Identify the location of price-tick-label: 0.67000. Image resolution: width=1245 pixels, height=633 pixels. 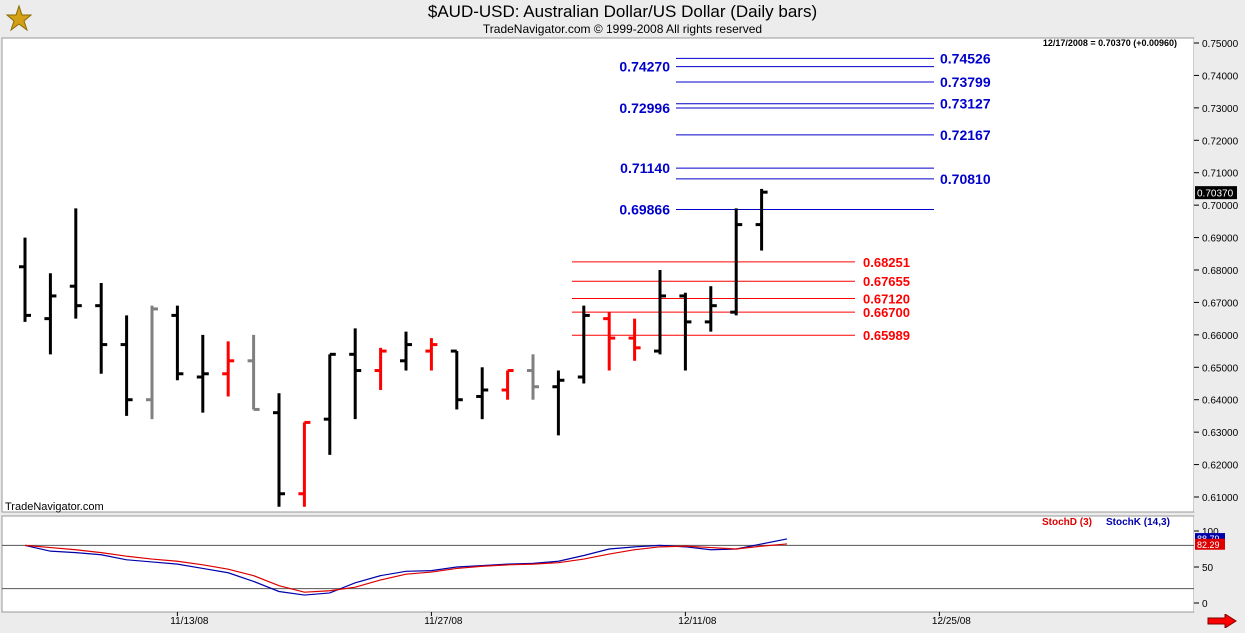
(1220, 303).